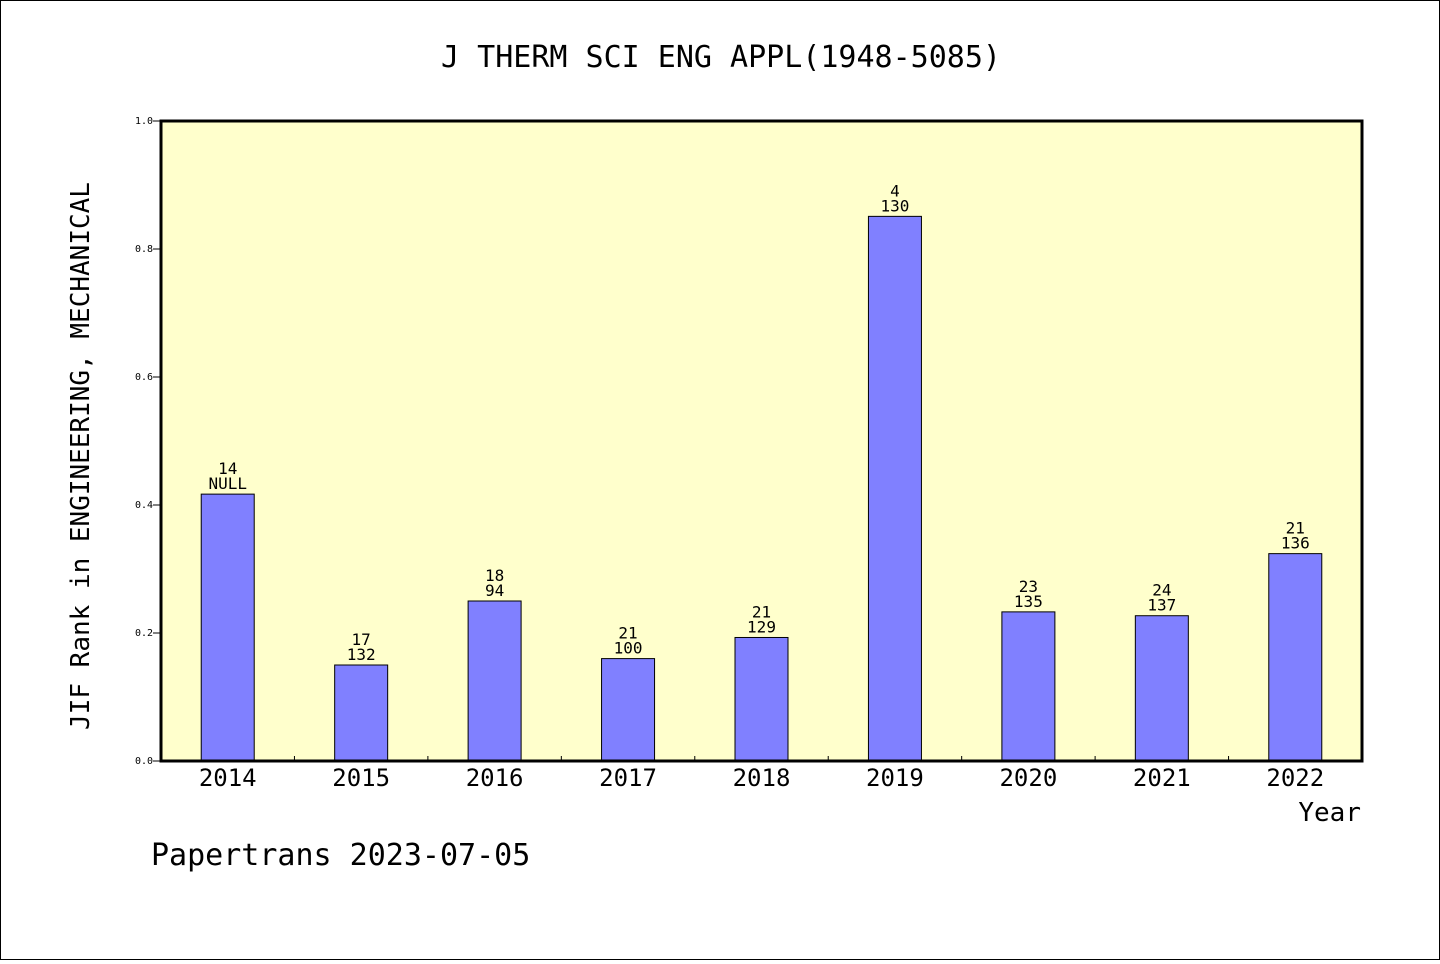  I want to click on y-tick-label: 0.4, so click(144, 505).